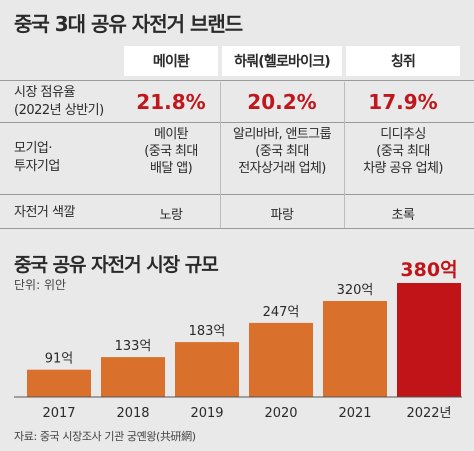 The width and height of the screenshot is (474, 451). Describe the element at coordinates (37, 158) in the screenshot. I see `parent-row-label: 모기업· 투자기업` at that location.